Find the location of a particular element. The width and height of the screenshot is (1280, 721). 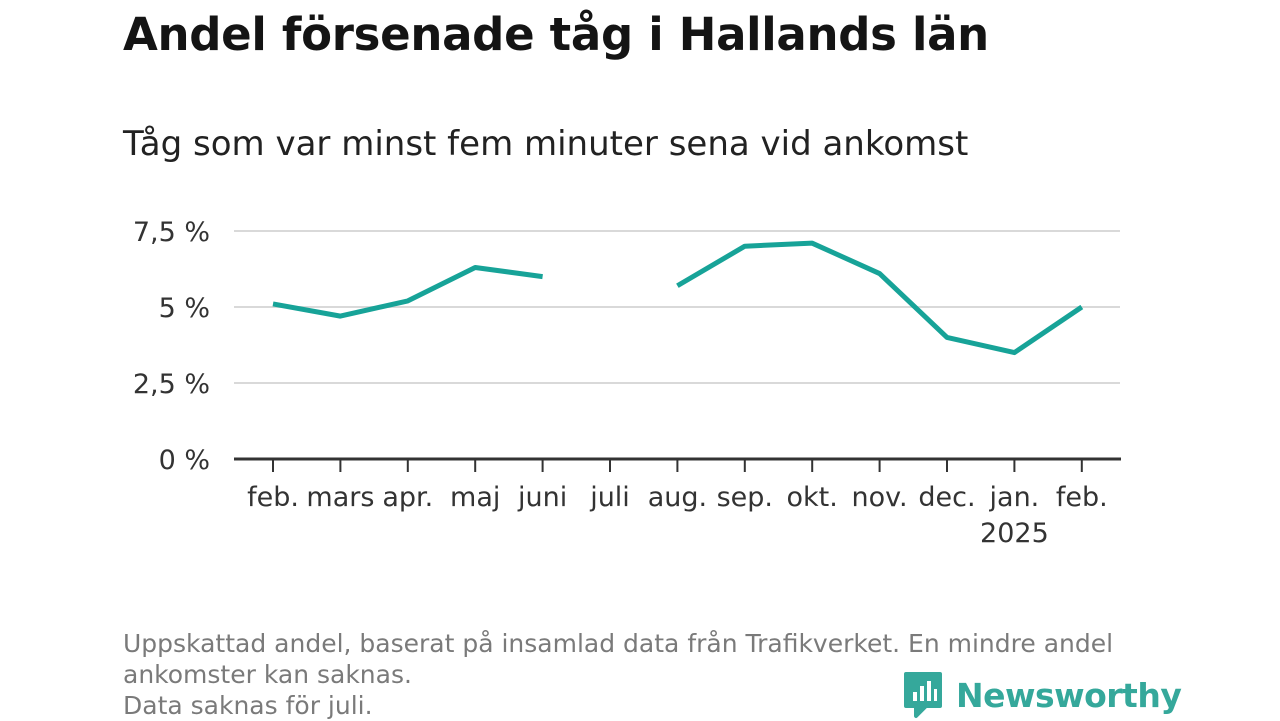

x-tick-label: jan. is located at coordinates (1014, 497).